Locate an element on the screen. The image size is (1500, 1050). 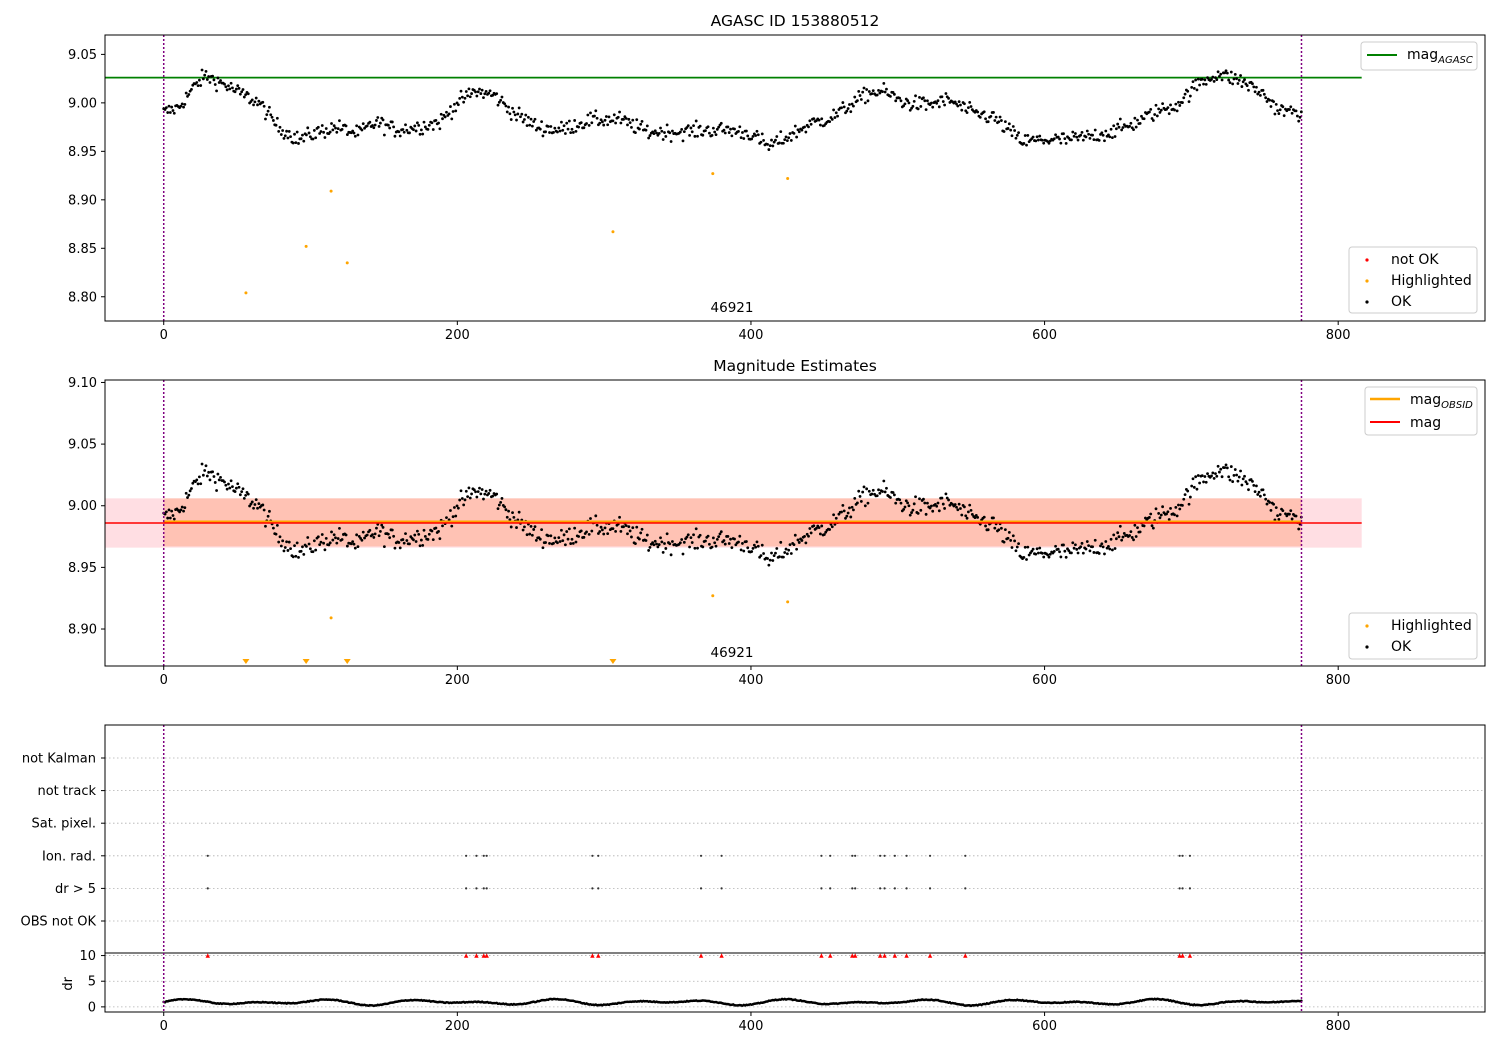
svg-text: Highlighted is located at coordinates (1431, 626).